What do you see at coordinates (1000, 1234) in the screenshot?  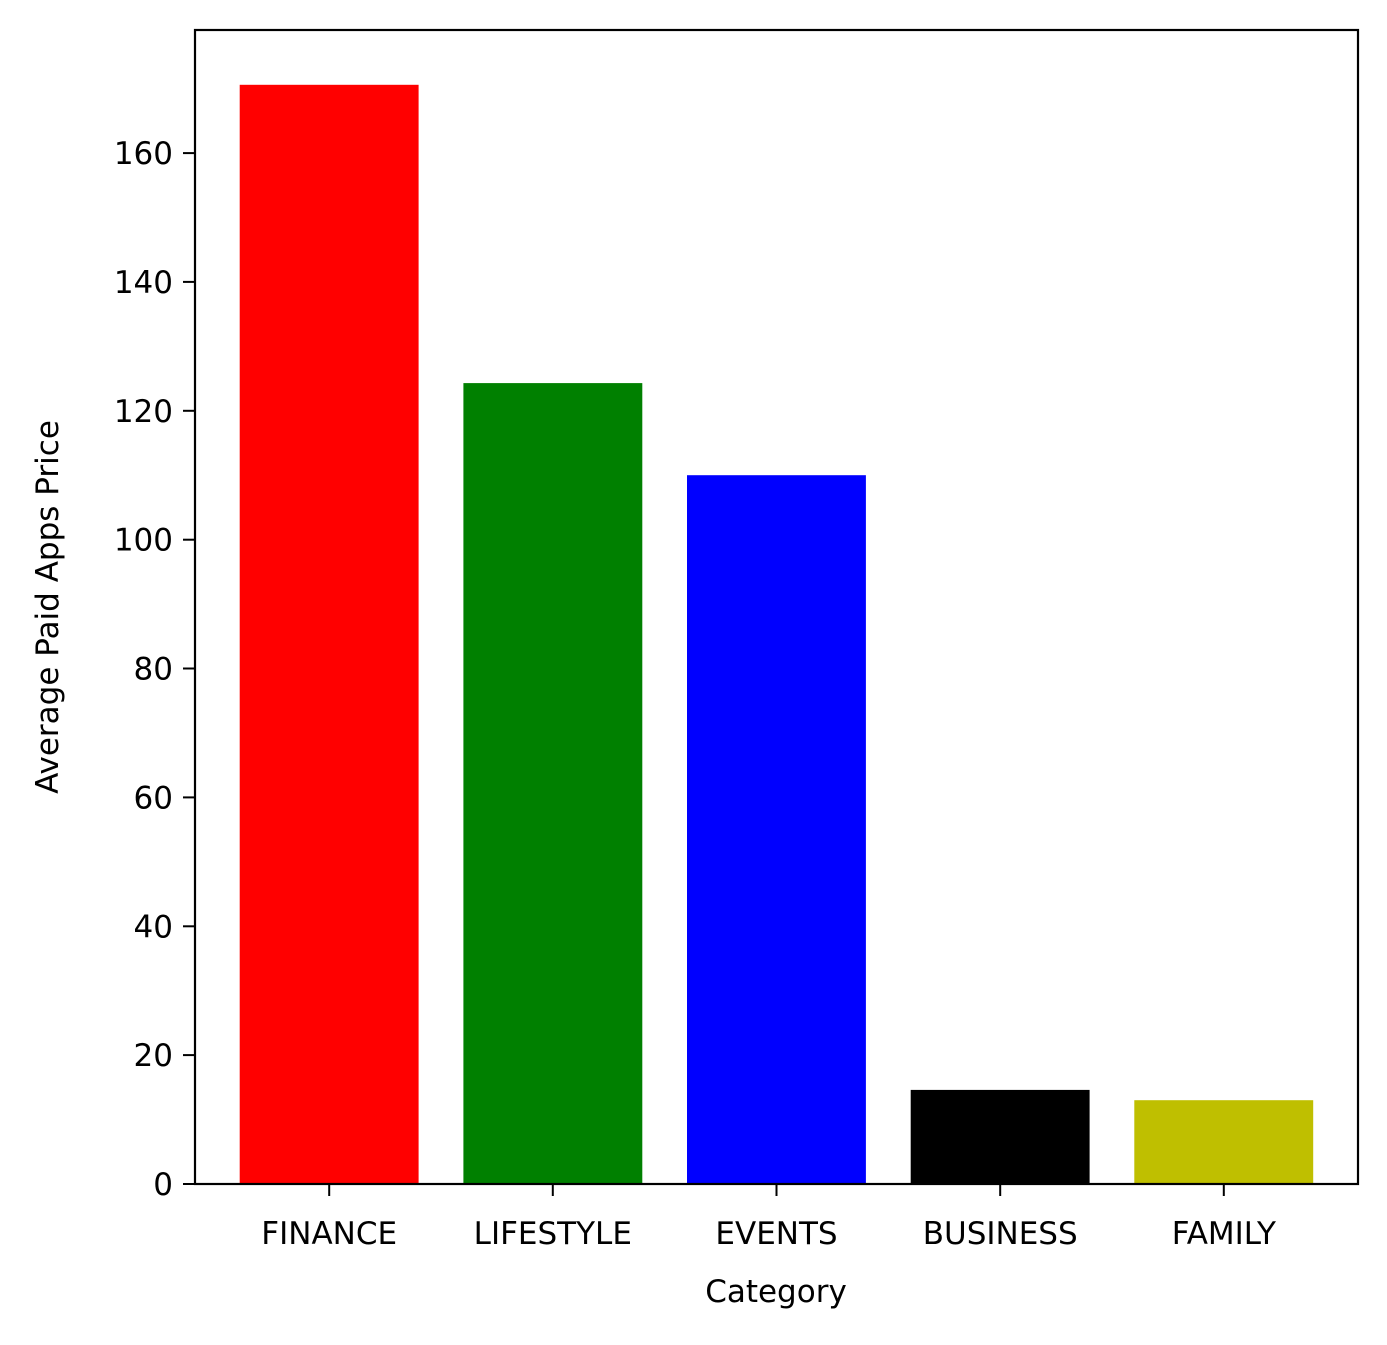 I see `x-tick-label-business: BUSINESS` at bounding box center [1000, 1234].